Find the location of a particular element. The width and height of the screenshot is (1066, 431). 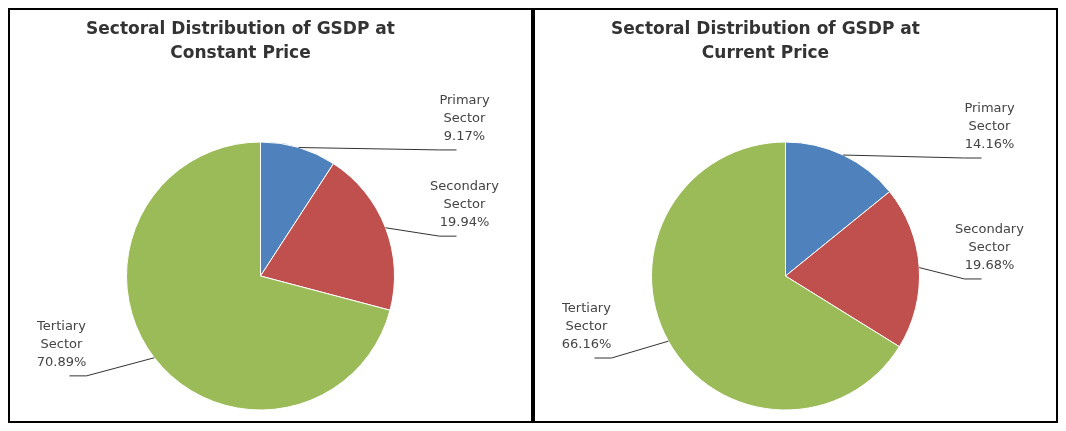

data-label: 14.16% is located at coordinates (989, 144).